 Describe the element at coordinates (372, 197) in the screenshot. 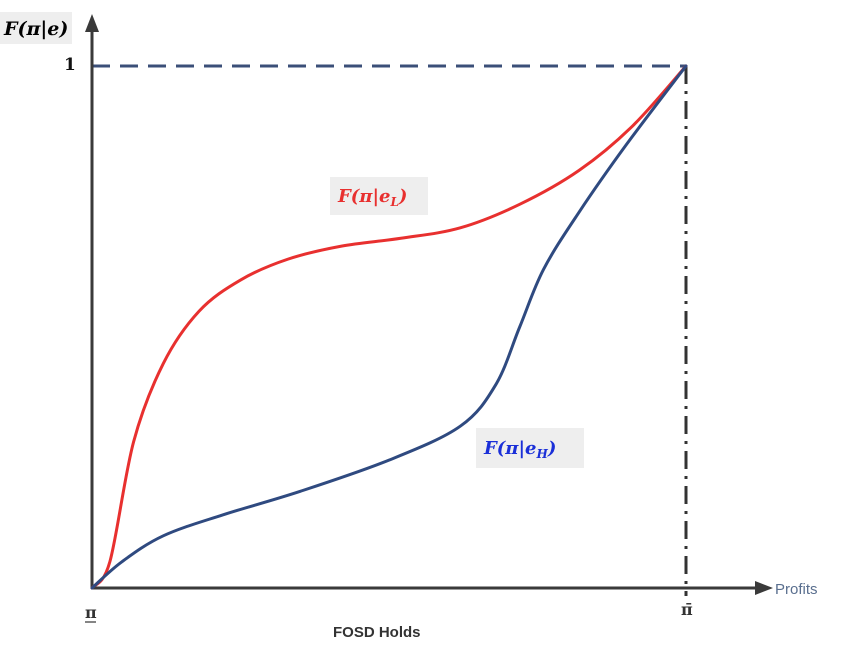

I see `series-label-el: F(π|eL)` at that location.